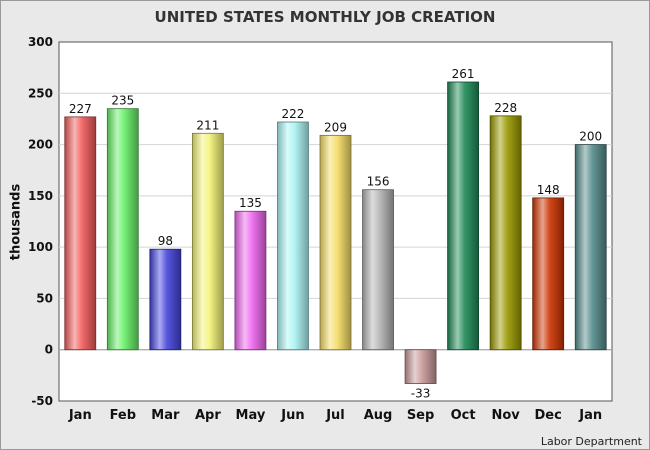  Describe the element at coordinates (293, 114) in the screenshot. I see `data-label: 222` at that location.